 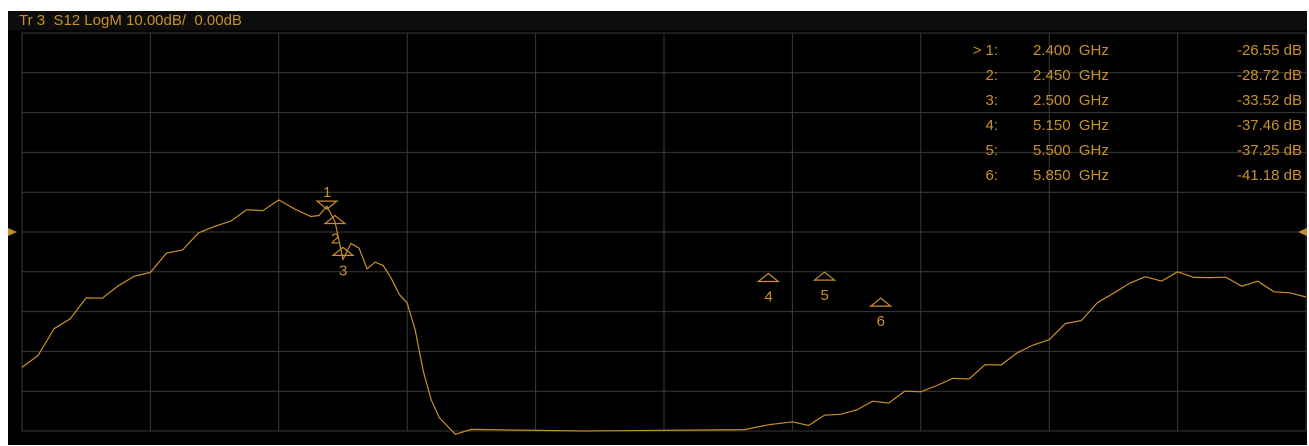 What do you see at coordinates (1269, 75) in the screenshot?
I see `marker-table-value-2: -28.72 dB` at bounding box center [1269, 75].